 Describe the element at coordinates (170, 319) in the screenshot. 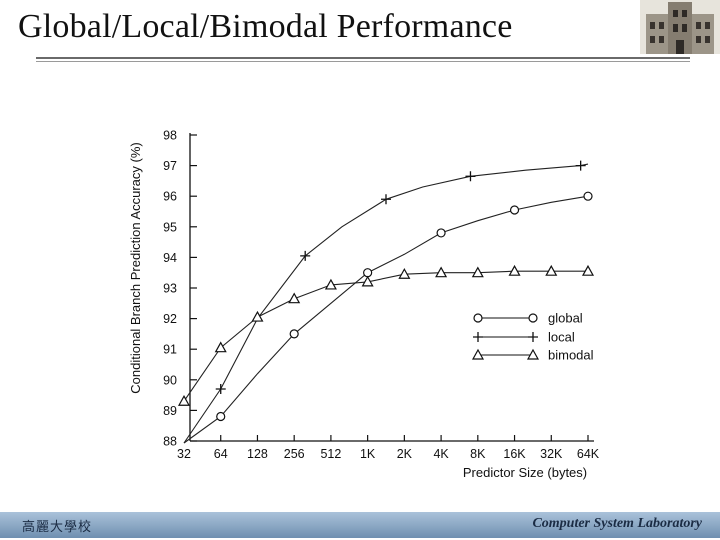

I see `y-tick-label: 92` at that location.